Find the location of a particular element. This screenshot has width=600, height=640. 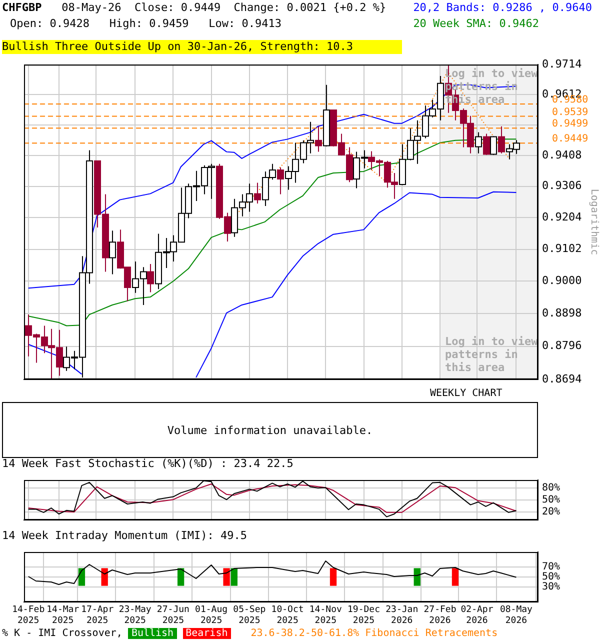

y-tick-label: 30% is located at coordinates (551, 587).